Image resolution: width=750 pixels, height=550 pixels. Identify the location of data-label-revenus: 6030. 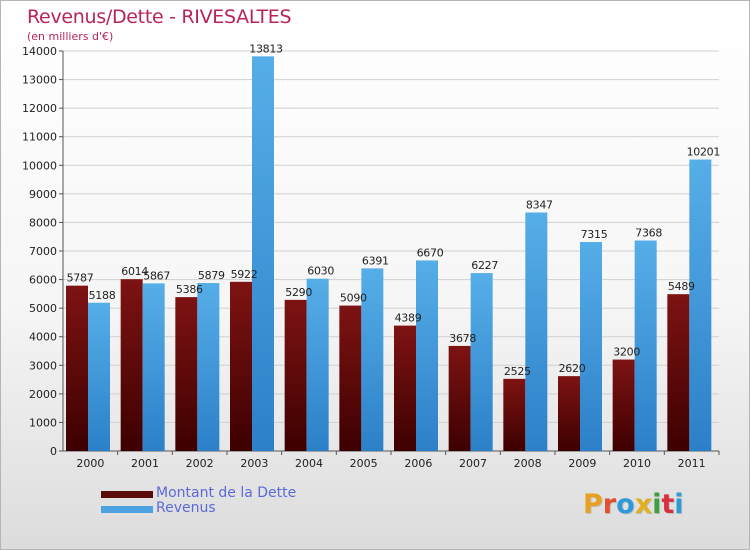
(320, 271).